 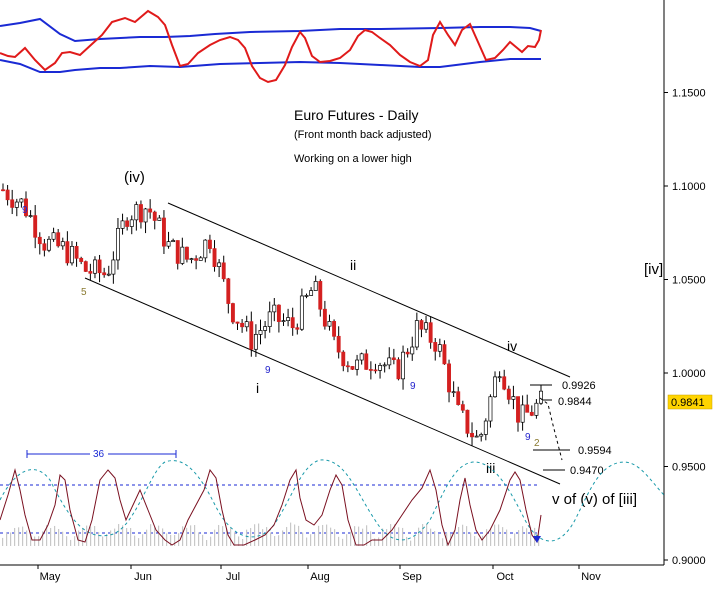 What do you see at coordinates (689, 374) in the screenshot?
I see `y-tick-label: 1.0000` at bounding box center [689, 374].